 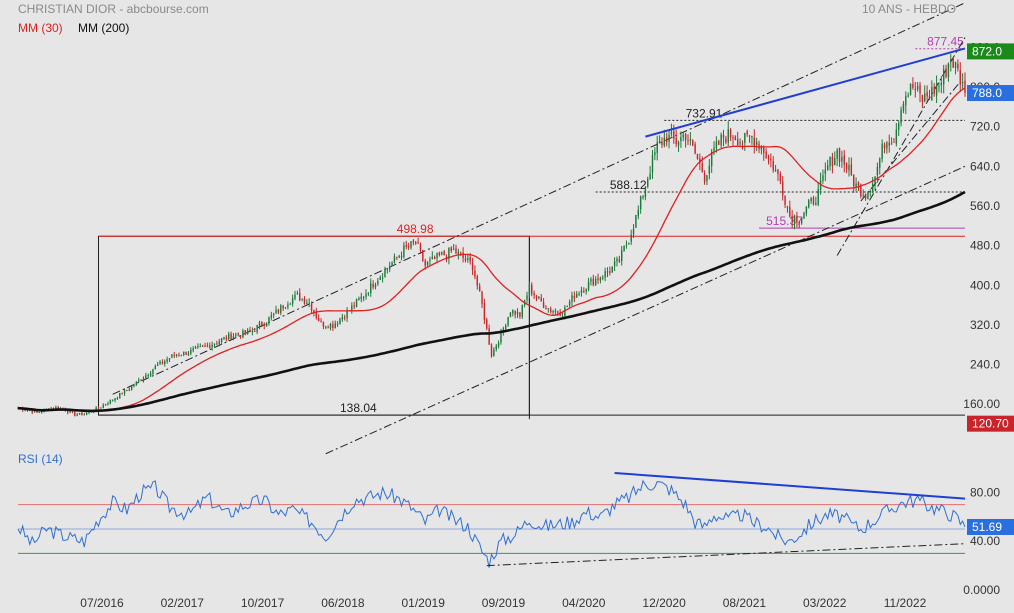 I want to click on level-label: 498.98, so click(x=415, y=229).